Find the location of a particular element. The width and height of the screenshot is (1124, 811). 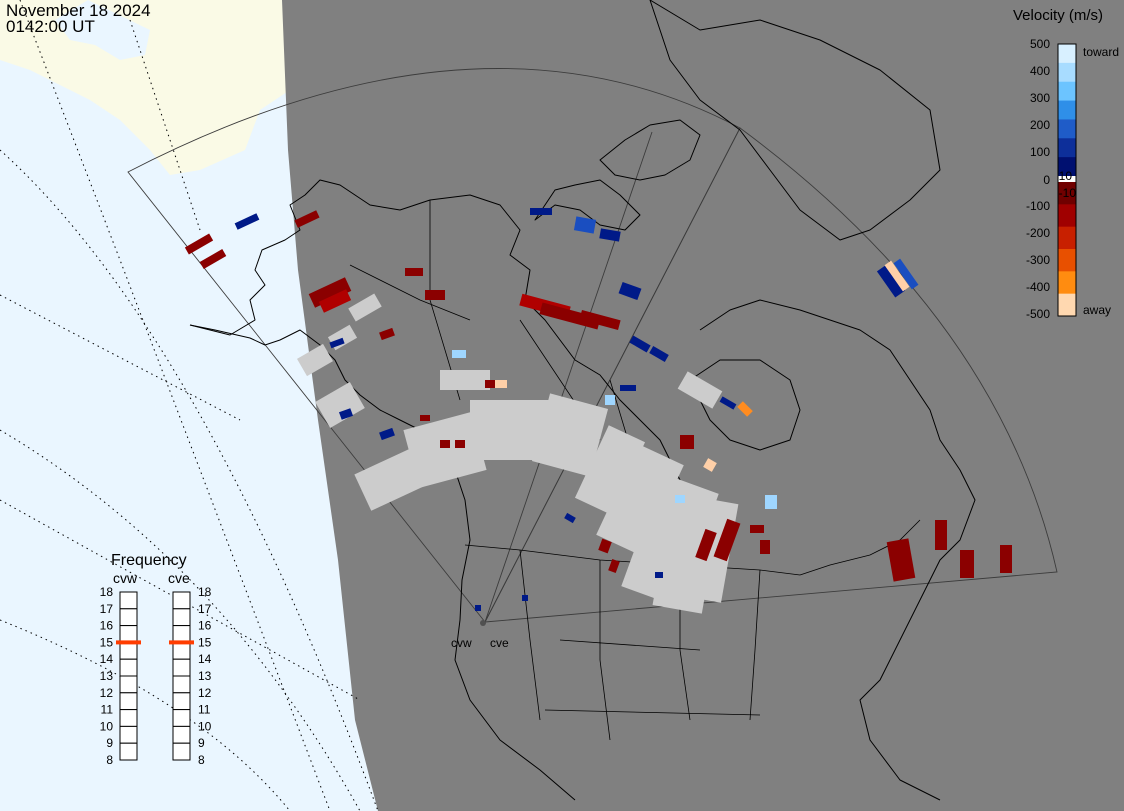

frequency-tick-cve: 10 is located at coordinates (205, 726).